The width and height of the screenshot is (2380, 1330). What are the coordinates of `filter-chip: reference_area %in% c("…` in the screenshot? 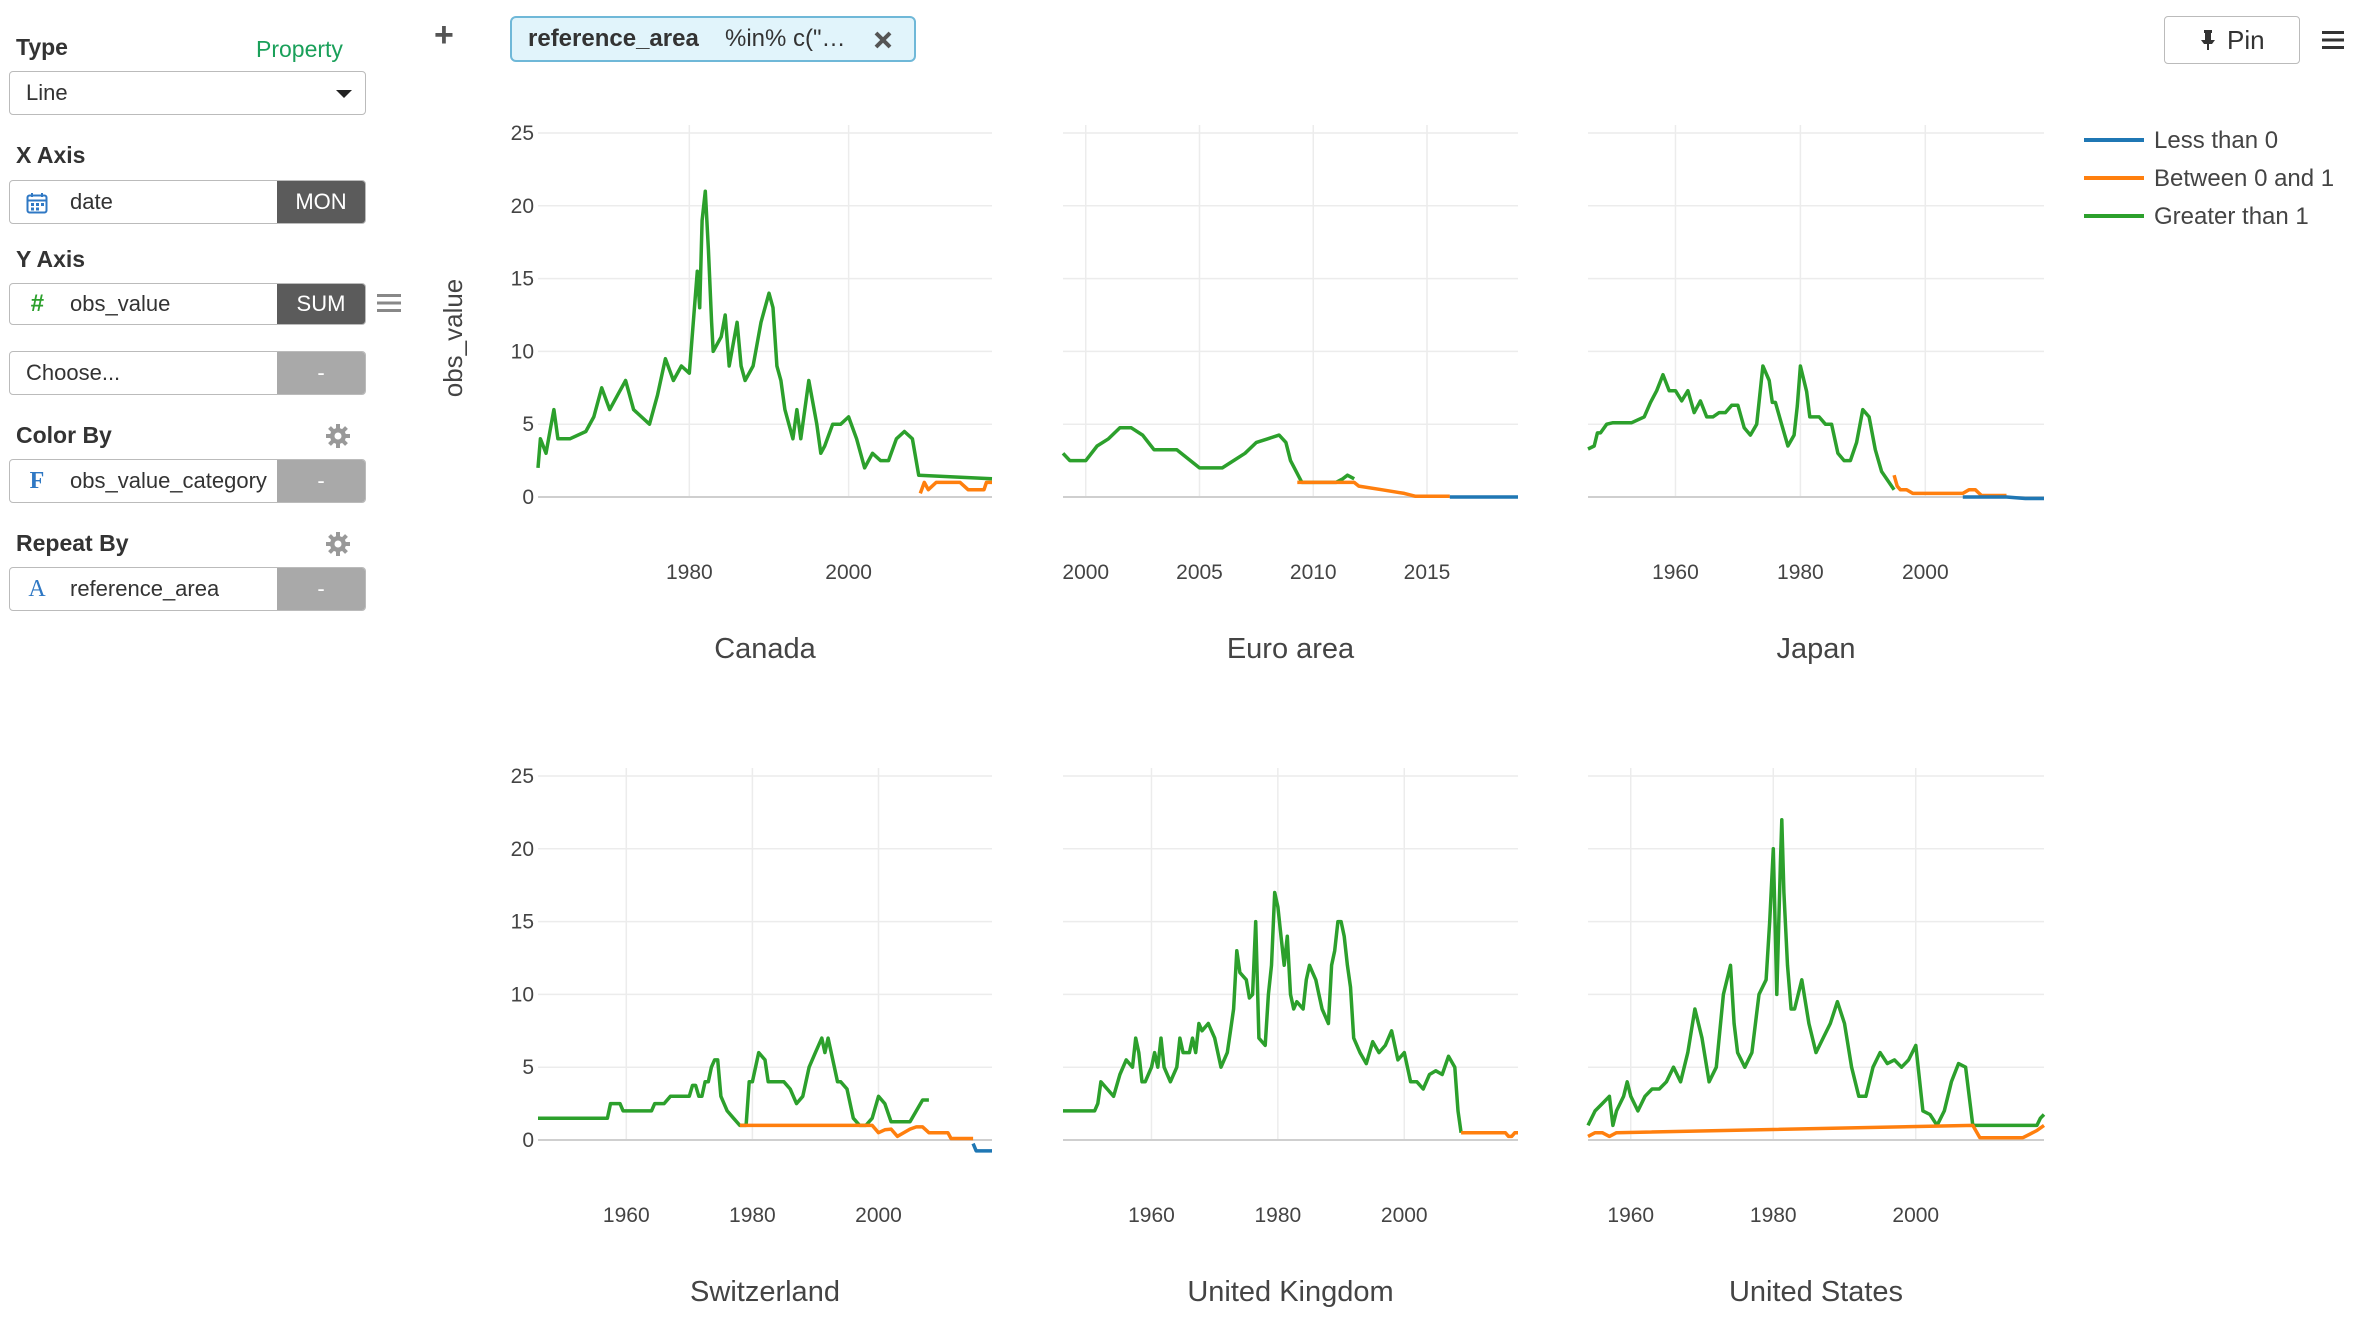 It's located at (713, 39).